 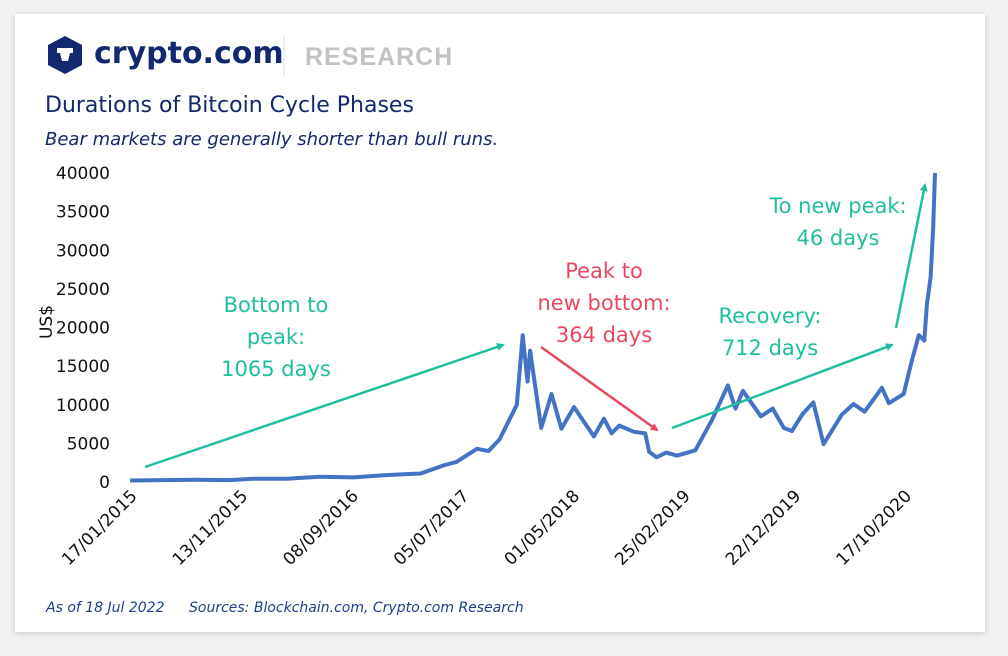 I want to click on y-tick-label: 40000, so click(x=83, y=174).